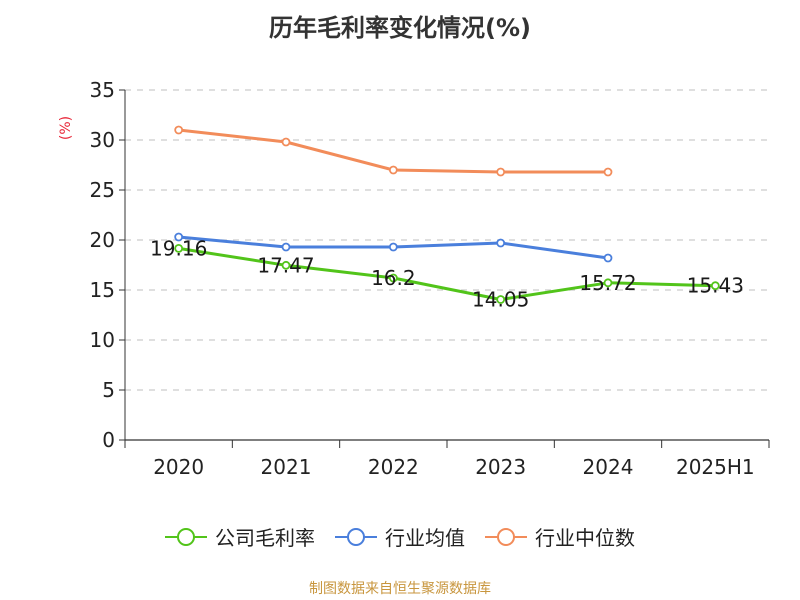 The height and width of the screenshot is (600, 800). I want to click on legend-label: 行业均值, so click(425, 538).